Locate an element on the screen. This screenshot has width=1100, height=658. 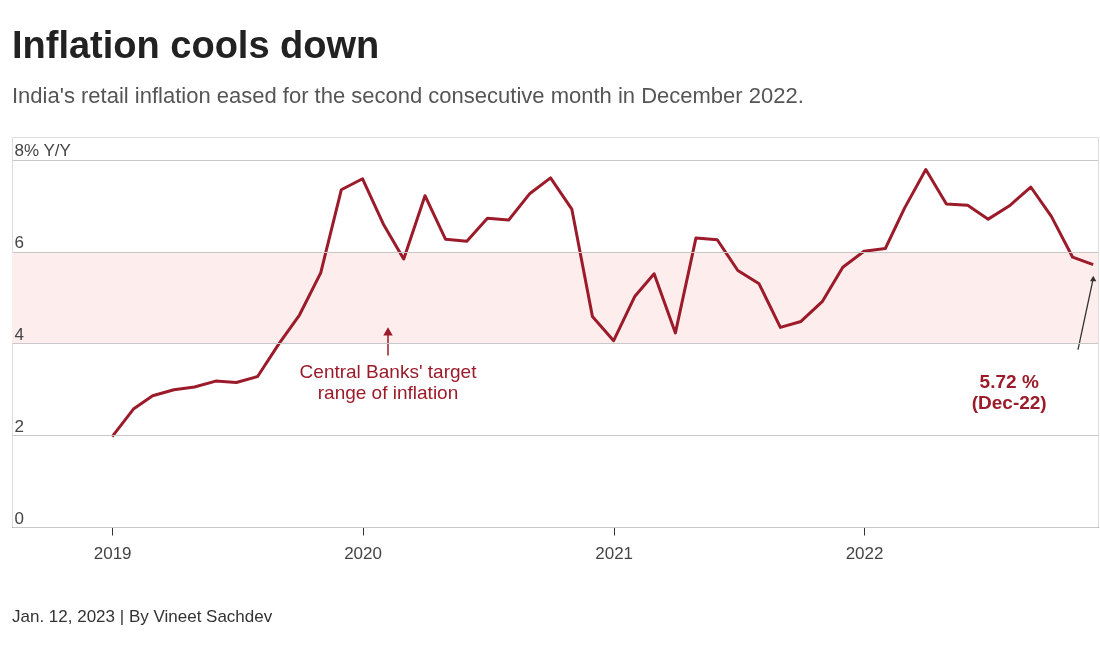
chart-subtitle: India's retail inflation eased for the second consecutive month in December 2022. is located at coordinates (408, 95).